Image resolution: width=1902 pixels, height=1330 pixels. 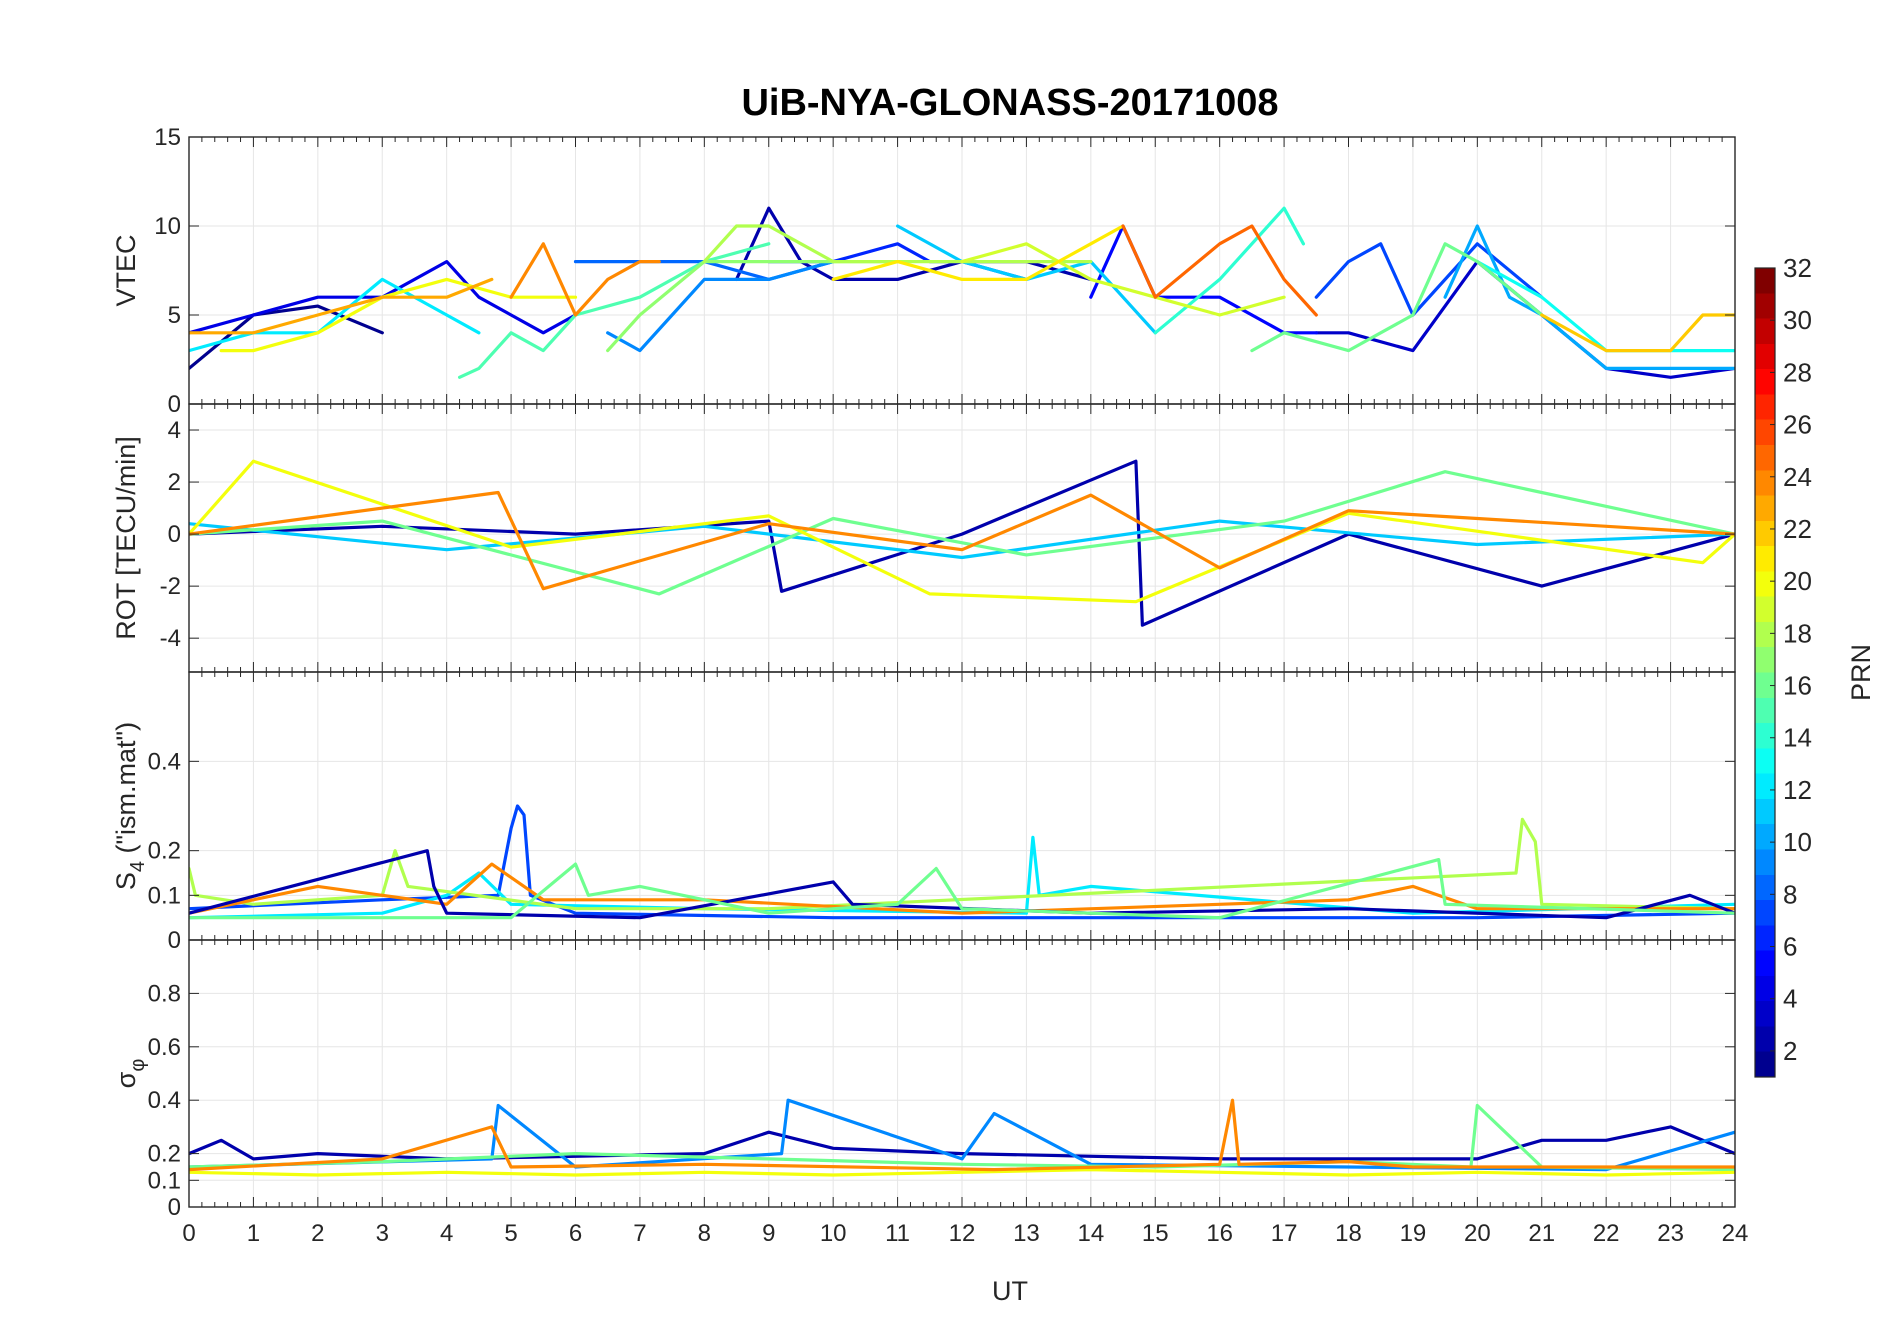 What do you see at coordinates (1797, 477) in the screenshot?
I see `colorbar-tick-label: 24` at bounding box center [1797, 477].